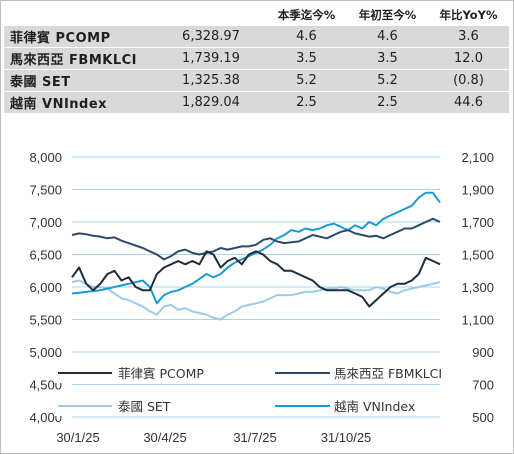 Image resolution: width=514 pixels, height=454 pixels. I want to click on right-tick-label: 1,900, so click(477, 190).